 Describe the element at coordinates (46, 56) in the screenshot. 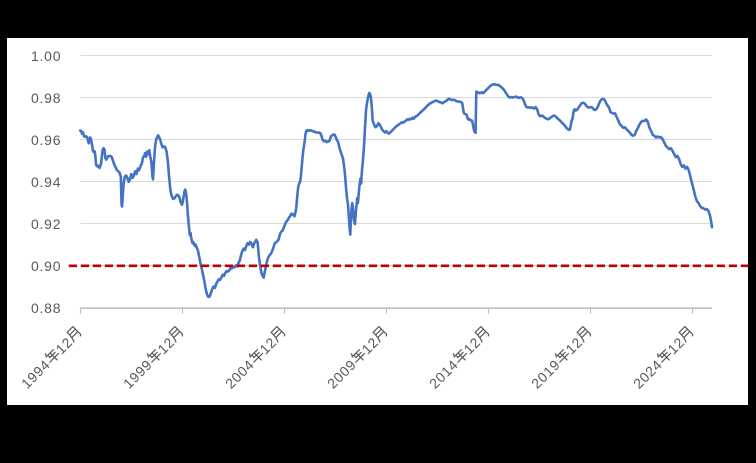

I see `svg-text: 1.00` at that location.